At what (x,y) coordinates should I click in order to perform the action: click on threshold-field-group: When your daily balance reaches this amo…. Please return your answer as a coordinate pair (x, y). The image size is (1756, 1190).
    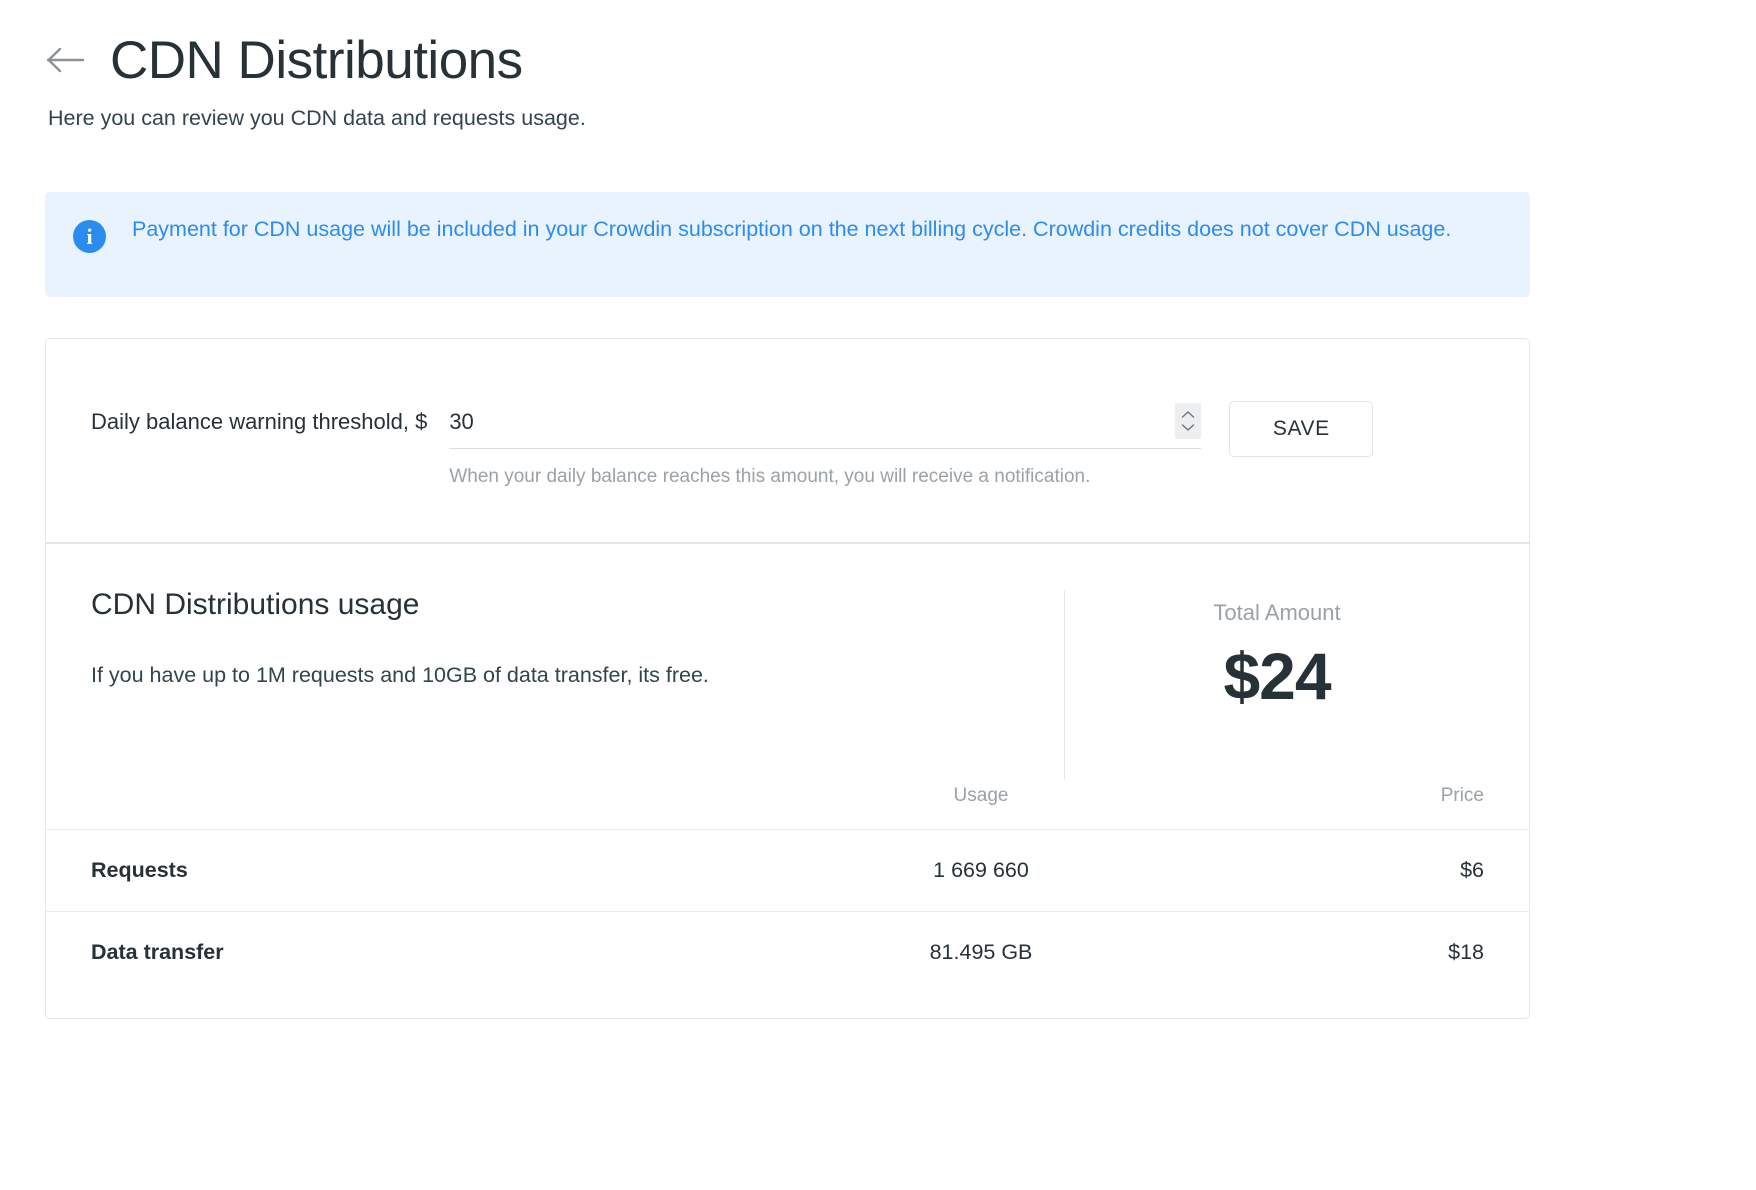
    Looking at the image, I should click on (825, 445).